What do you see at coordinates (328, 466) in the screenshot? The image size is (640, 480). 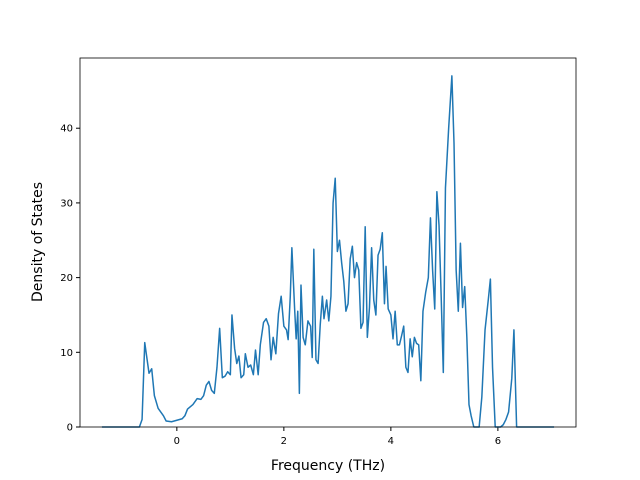 I see `x-axis-label: Frequency (THz)` at bounding box center [328, 466].